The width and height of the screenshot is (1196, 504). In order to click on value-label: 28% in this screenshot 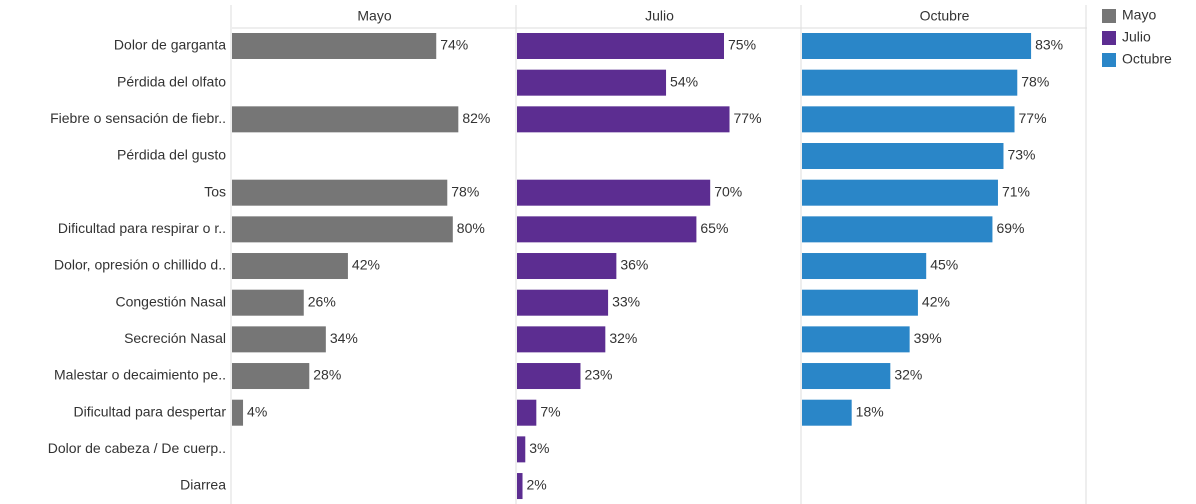, I will do `click(327, 375)`.